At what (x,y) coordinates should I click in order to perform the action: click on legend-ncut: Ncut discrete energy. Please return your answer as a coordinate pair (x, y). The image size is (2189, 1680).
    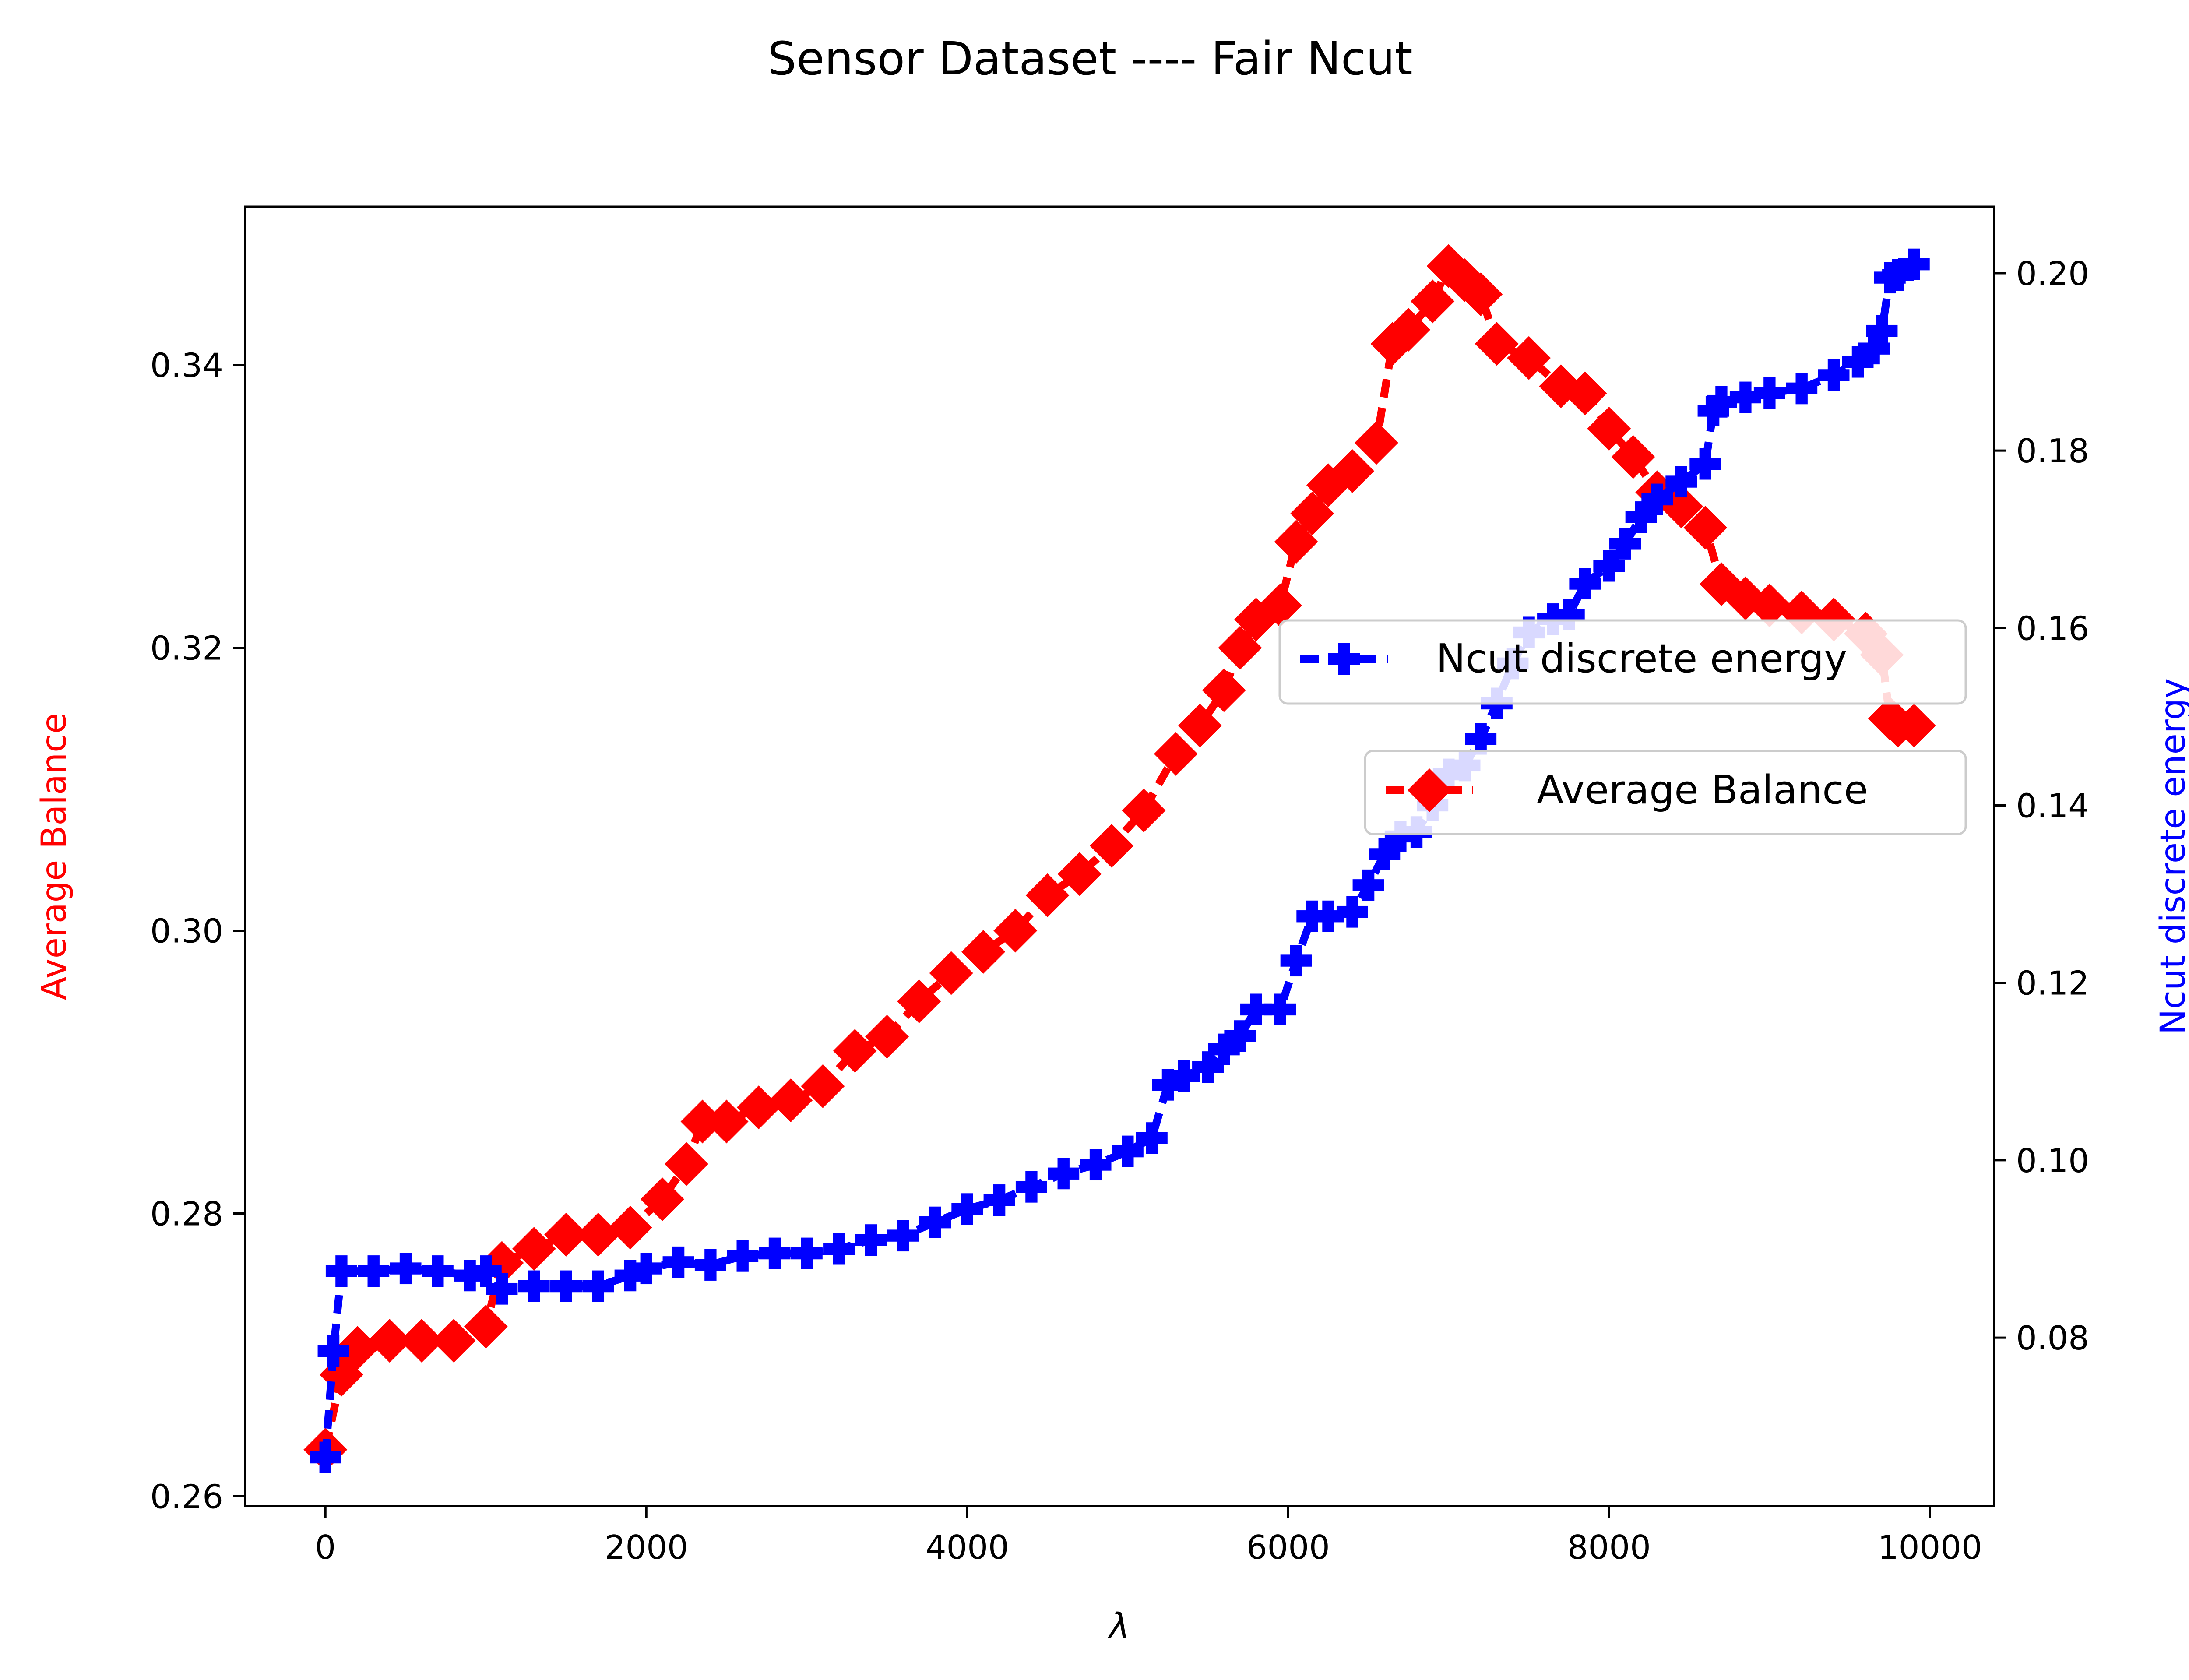
    Looking at the image, I should click on (1623, 662).